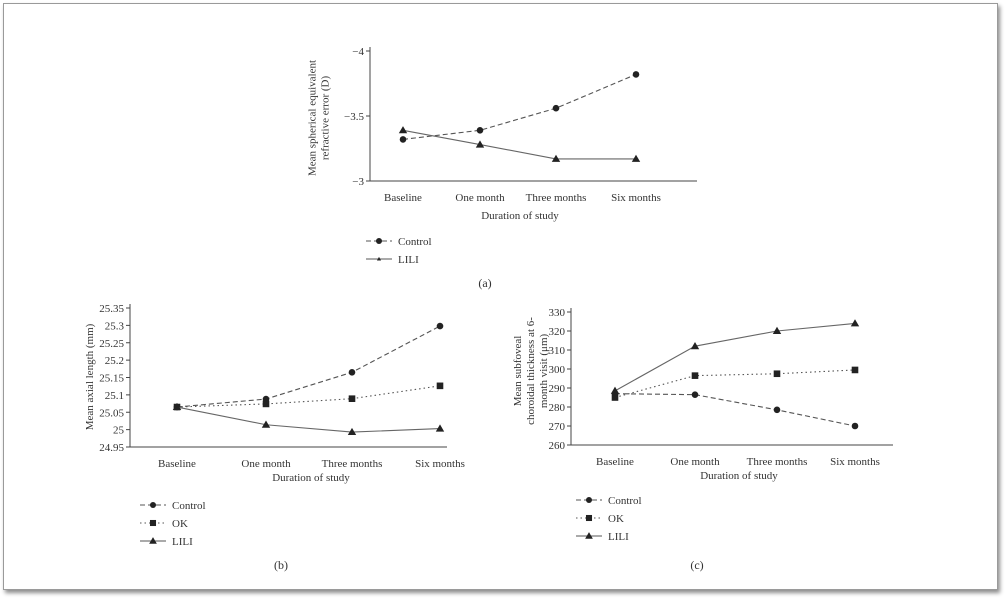  I want to click on panel-label-b: (b), so click(281, 565).